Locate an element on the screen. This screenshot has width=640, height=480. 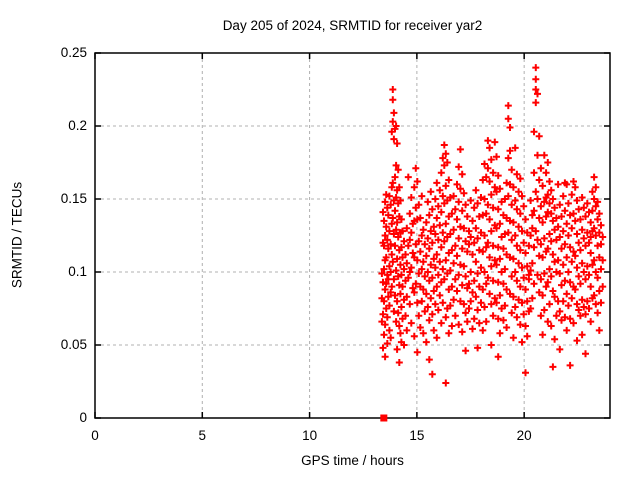
x-tick-label: 0 is located at coordinates (95, 435).